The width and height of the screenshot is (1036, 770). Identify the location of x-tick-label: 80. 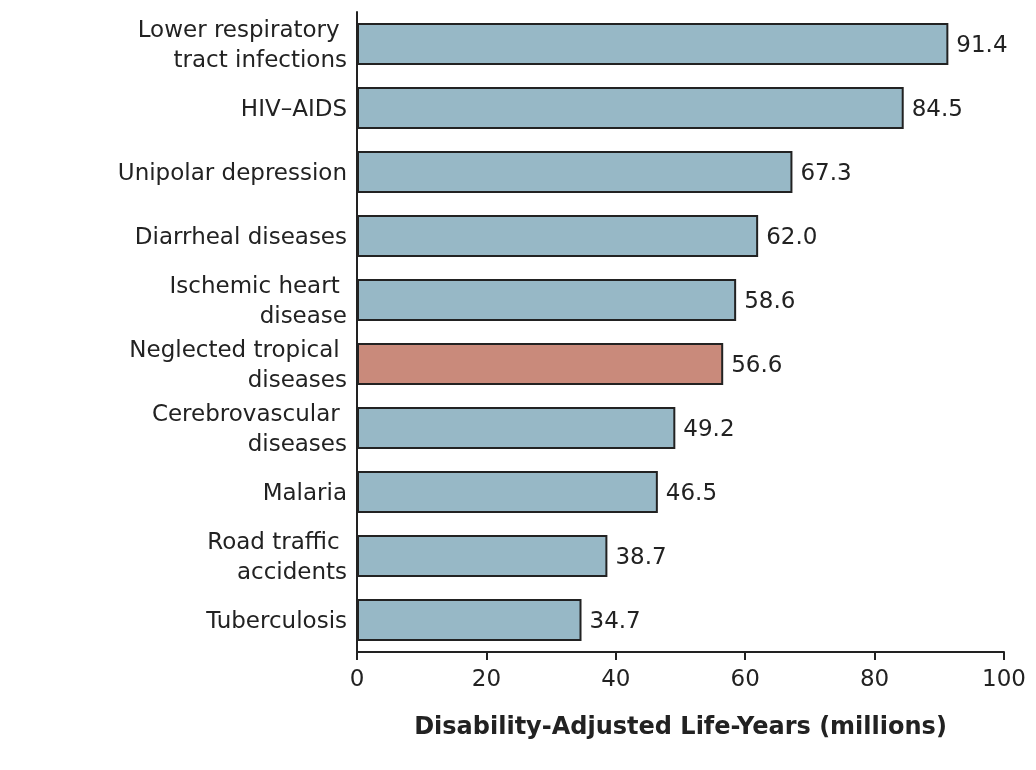
(874, 677).